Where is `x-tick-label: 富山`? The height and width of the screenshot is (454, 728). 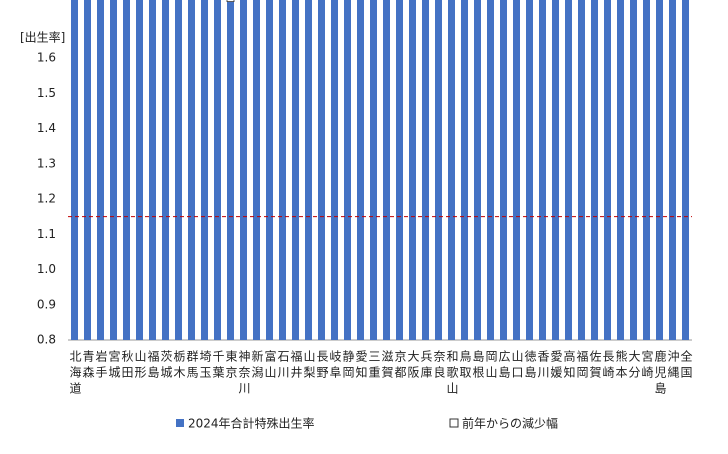 x-tick-label: 富山 is located at coordinates (270, 365).